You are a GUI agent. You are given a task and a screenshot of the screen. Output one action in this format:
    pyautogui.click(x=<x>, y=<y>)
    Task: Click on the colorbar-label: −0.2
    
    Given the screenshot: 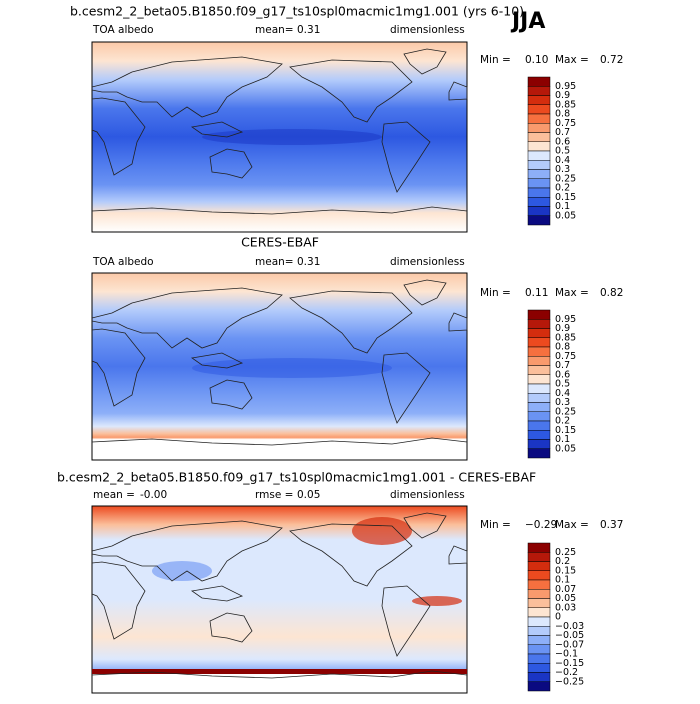 What is the action you would take?
    pyautogui.click(x=566, y=672)
    